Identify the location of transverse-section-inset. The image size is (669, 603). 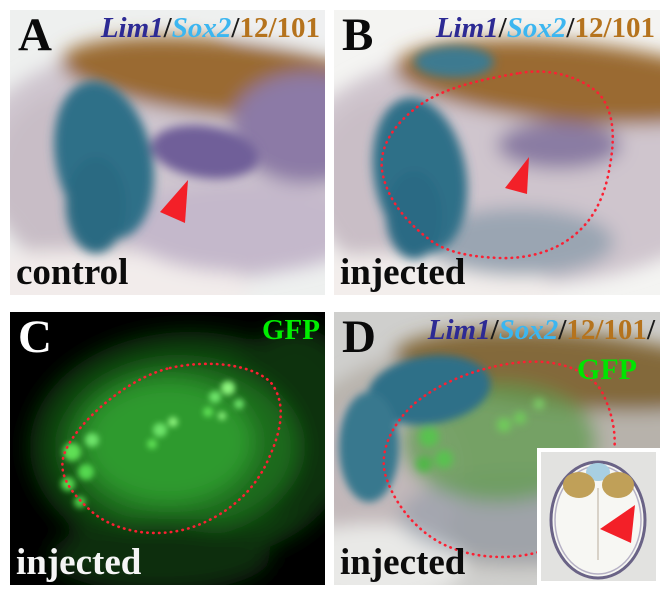
(598, 516).